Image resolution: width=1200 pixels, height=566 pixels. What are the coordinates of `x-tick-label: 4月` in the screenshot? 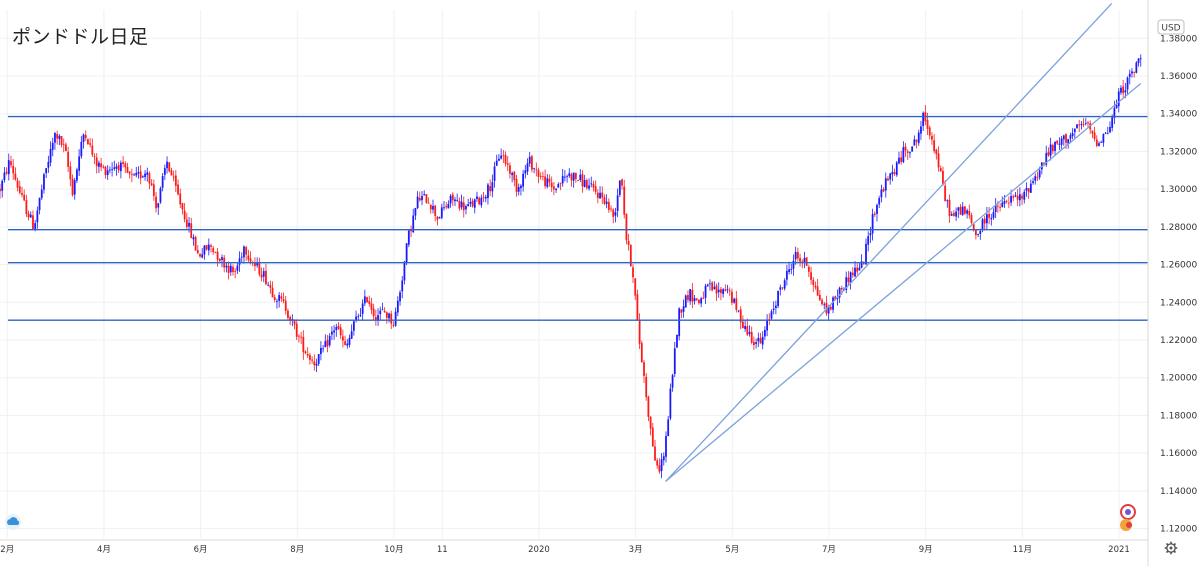 It's located at (104, 550).